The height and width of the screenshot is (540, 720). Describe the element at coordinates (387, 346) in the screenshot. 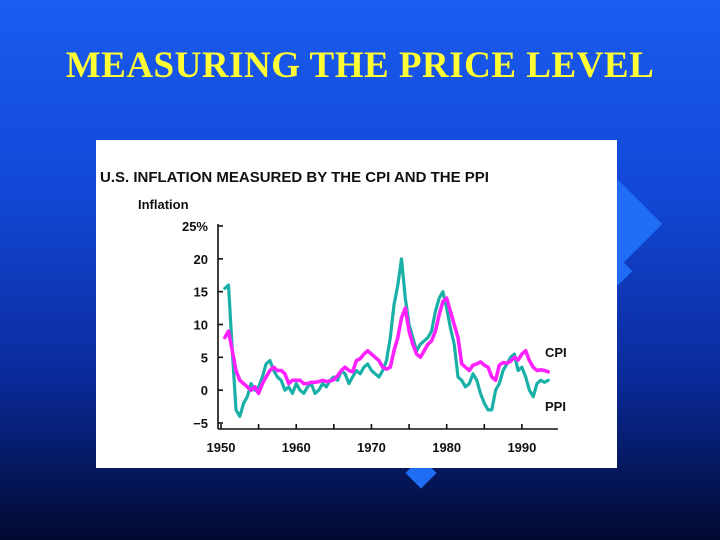

I see `series-line-cpi` at that location.